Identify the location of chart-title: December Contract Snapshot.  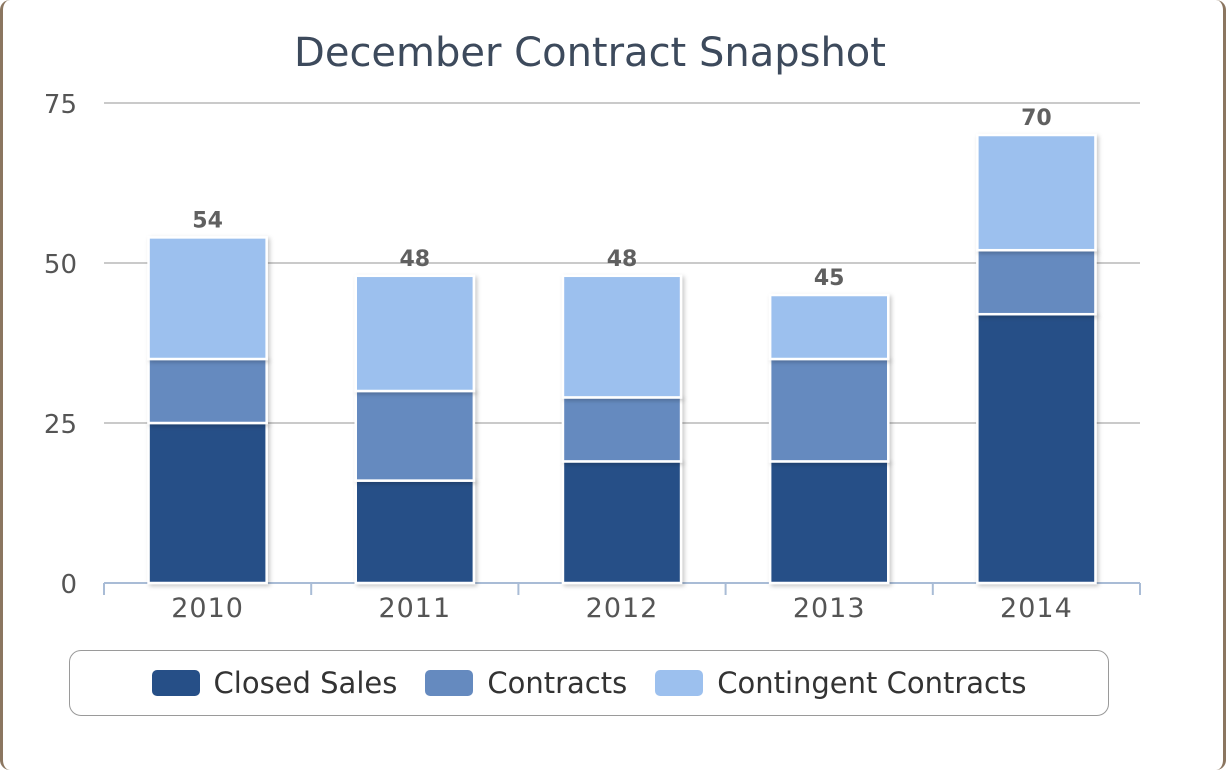
(590, 53).